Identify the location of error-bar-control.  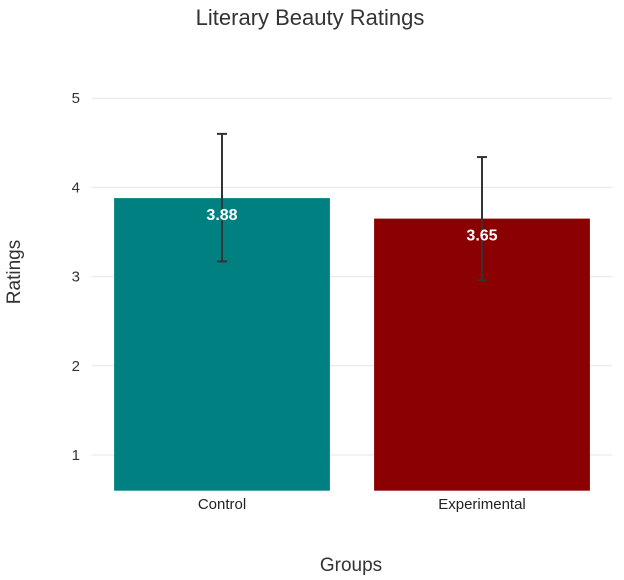
(222, 197).